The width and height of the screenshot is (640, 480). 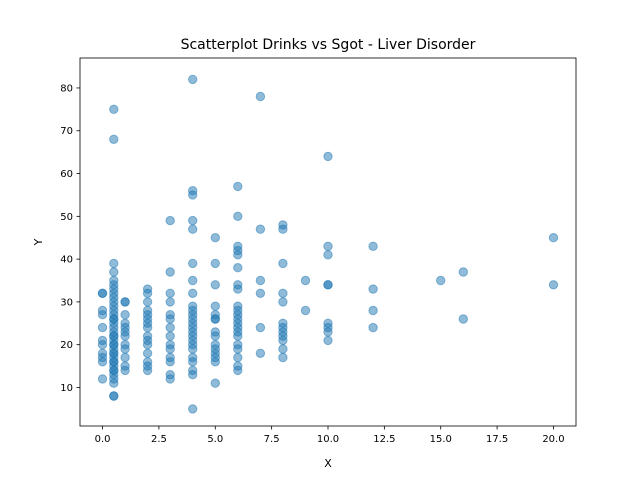 I want to click on x-tick-label: 10.0, so click(x=328, y=439).